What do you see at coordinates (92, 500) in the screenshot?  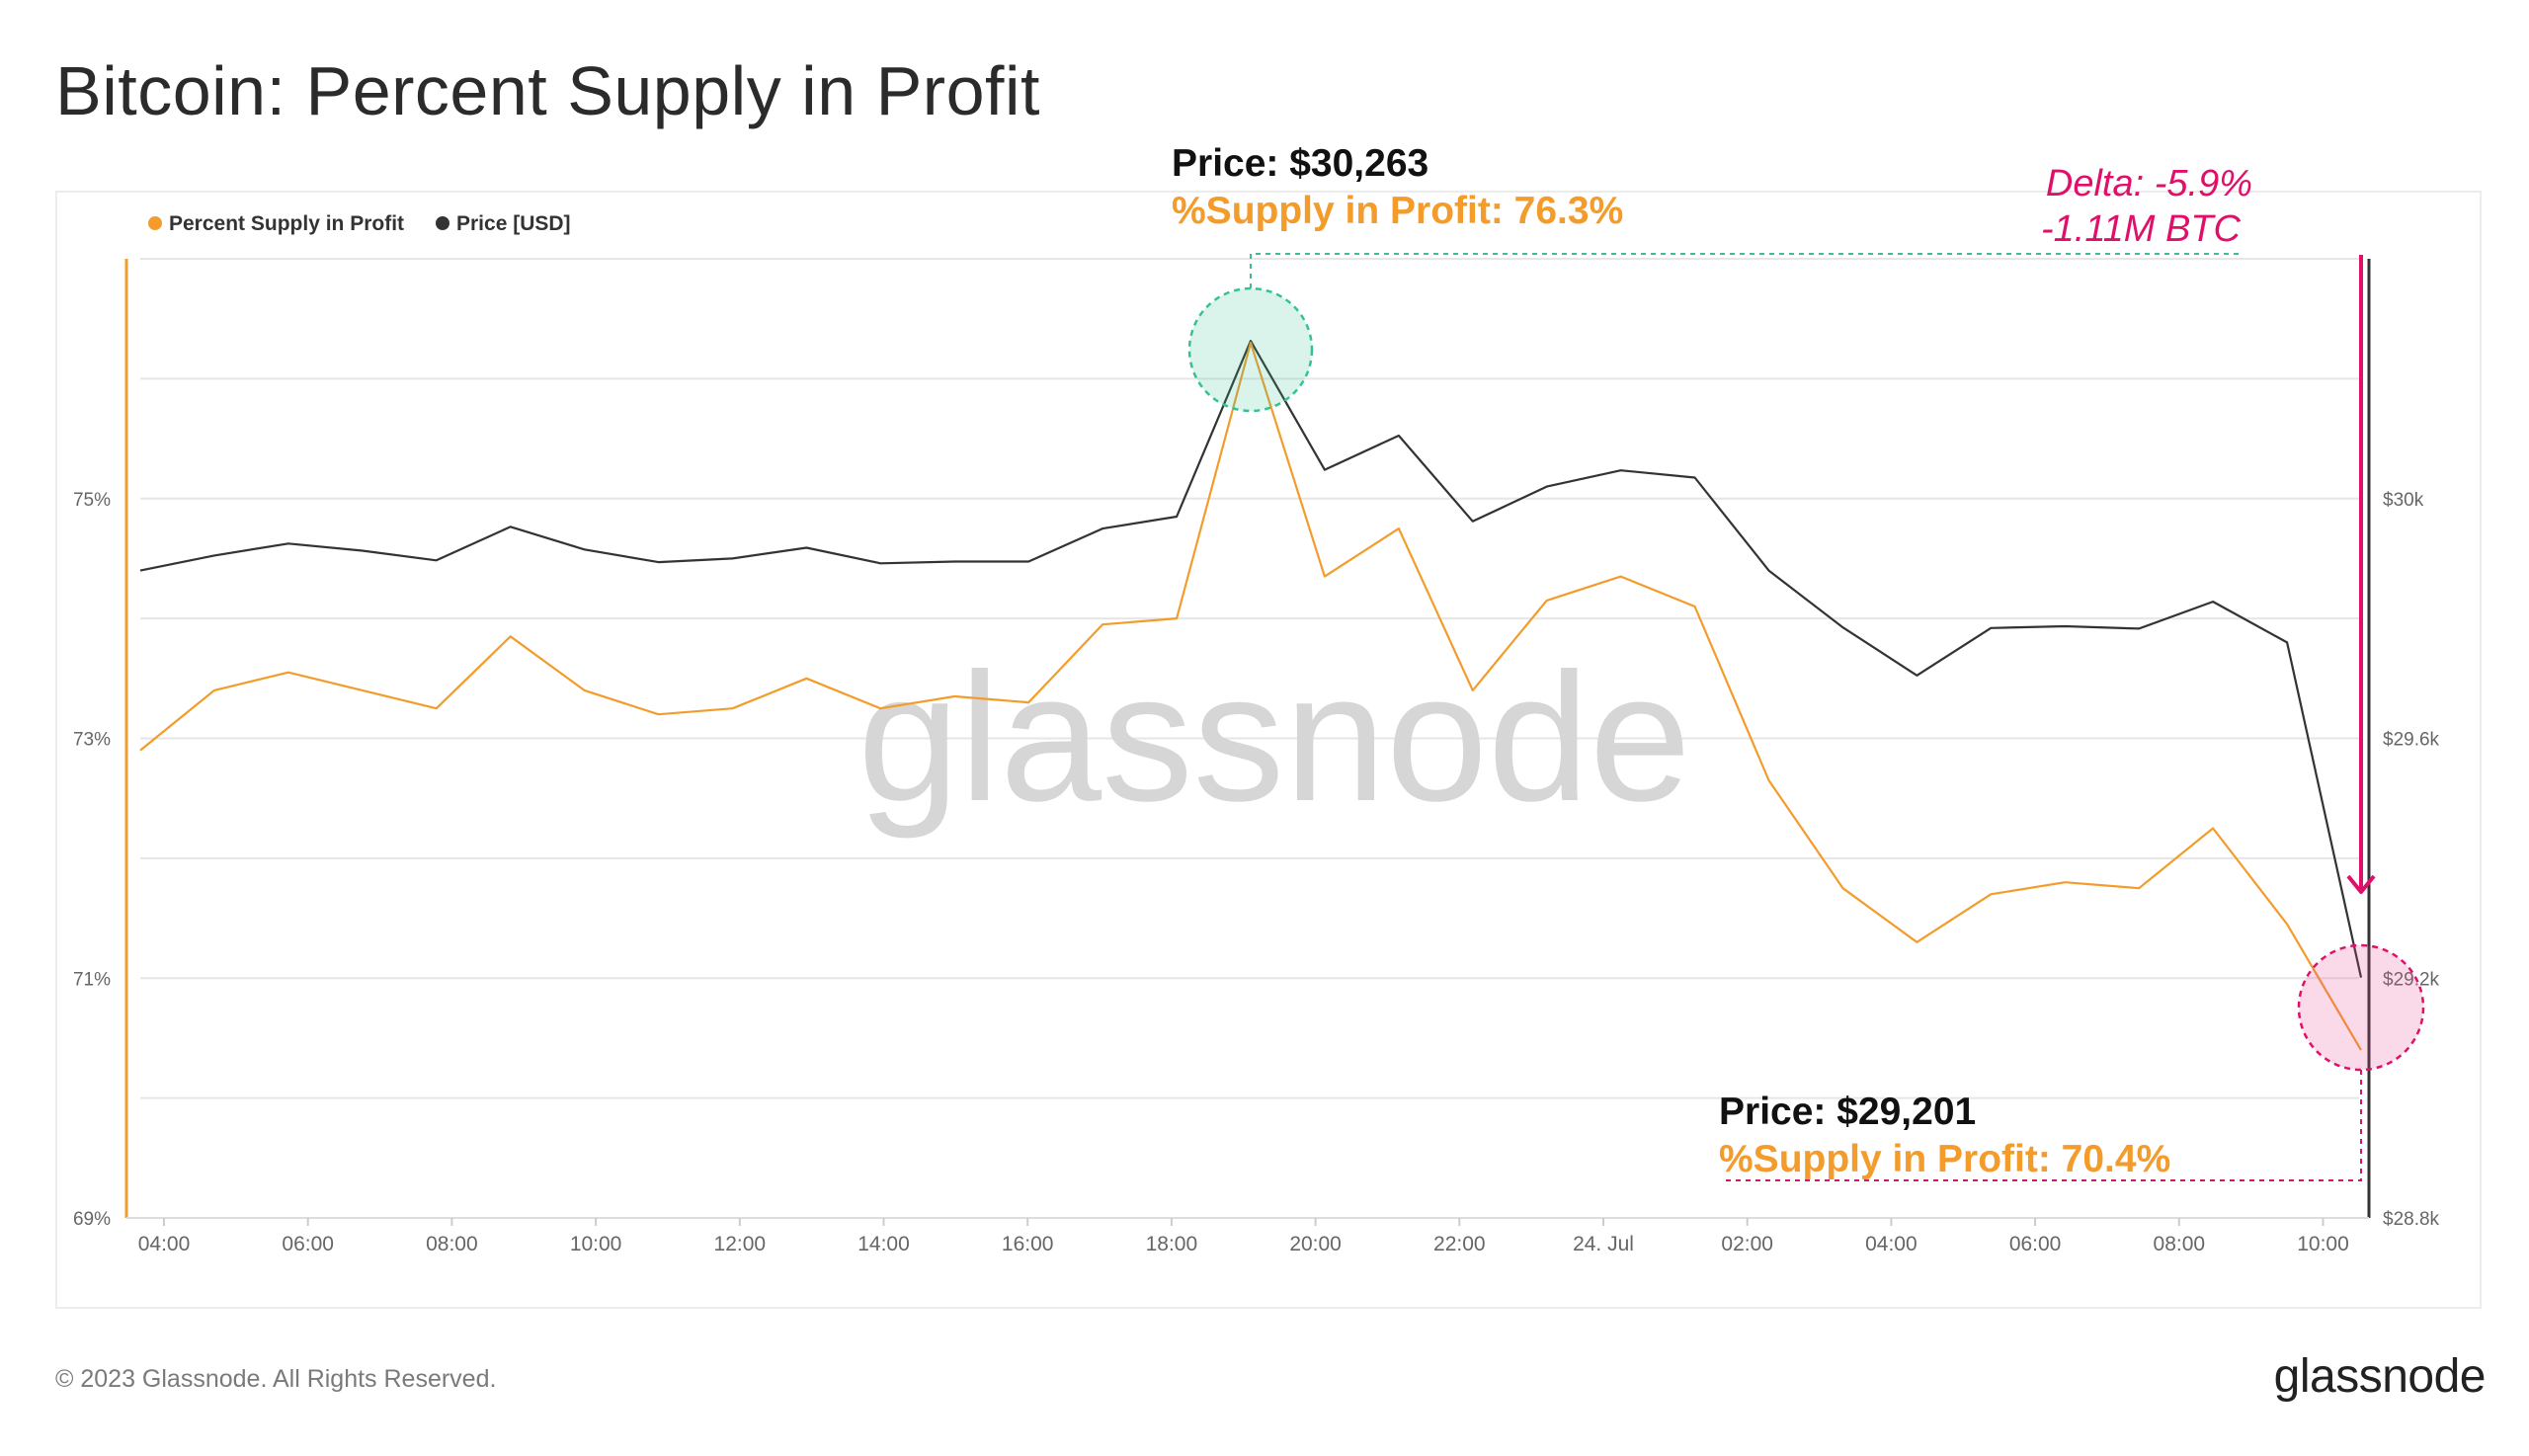 I see `left-axis-tick-label: 75%` at bounding box center [92, 500].